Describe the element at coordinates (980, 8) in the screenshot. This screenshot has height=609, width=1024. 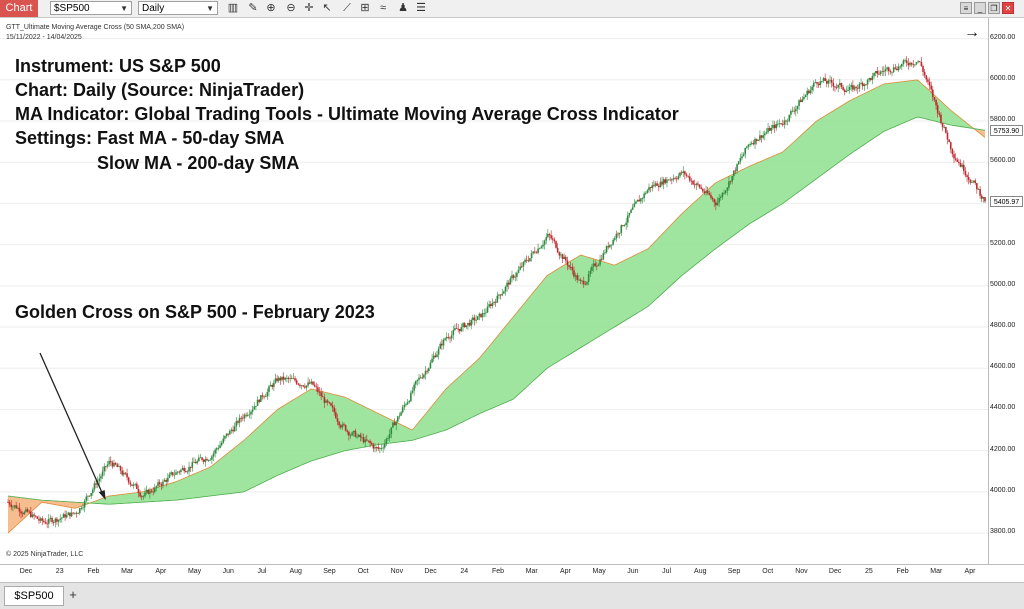
I see `minimize-icon: _` at that location.